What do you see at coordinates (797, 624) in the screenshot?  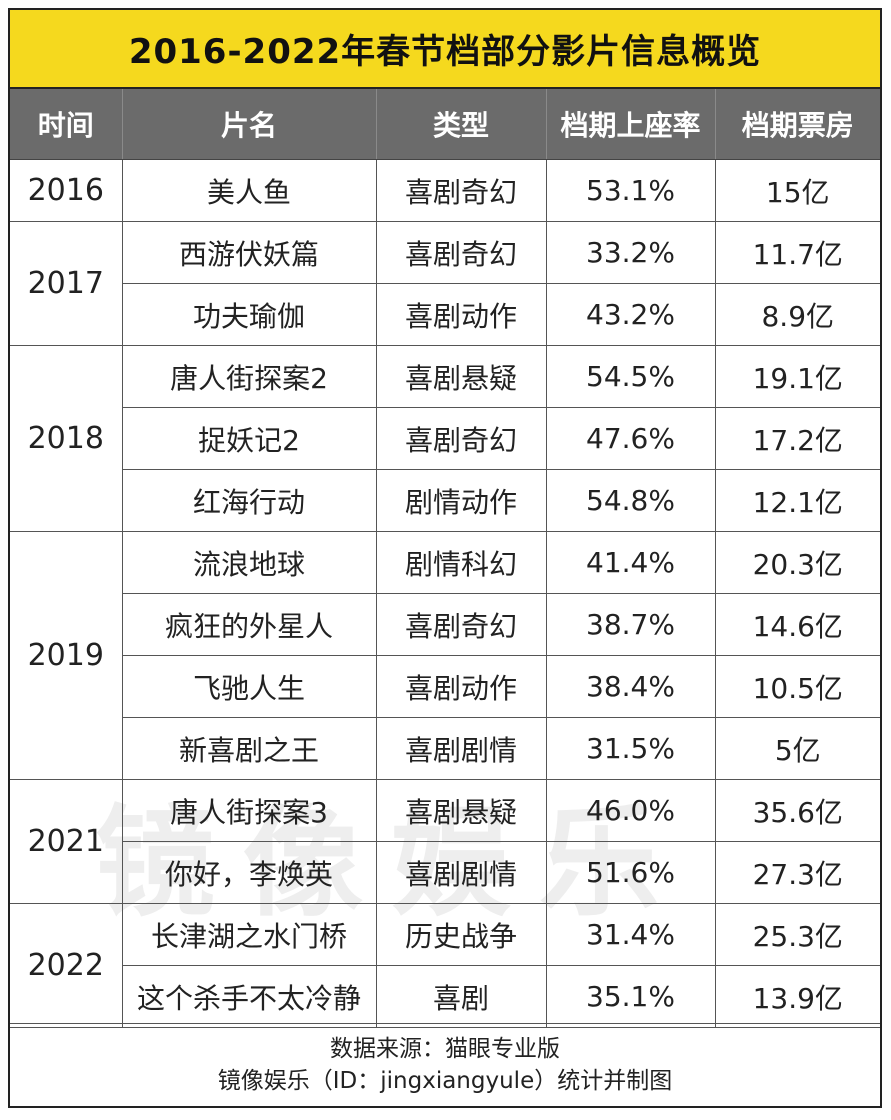 I see `box-office-cell: 14.6亿` at bounding box center [797, 624].